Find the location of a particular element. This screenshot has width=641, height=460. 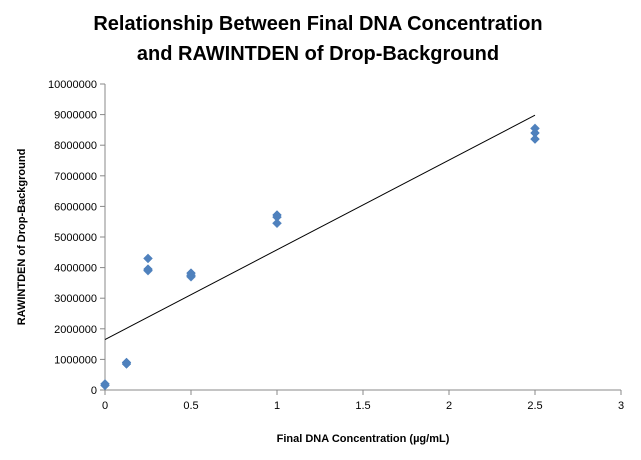

x-axis-ticks: 0 0.5 1 1.5 2 2.5 3 is located at coordinates (363, 401).